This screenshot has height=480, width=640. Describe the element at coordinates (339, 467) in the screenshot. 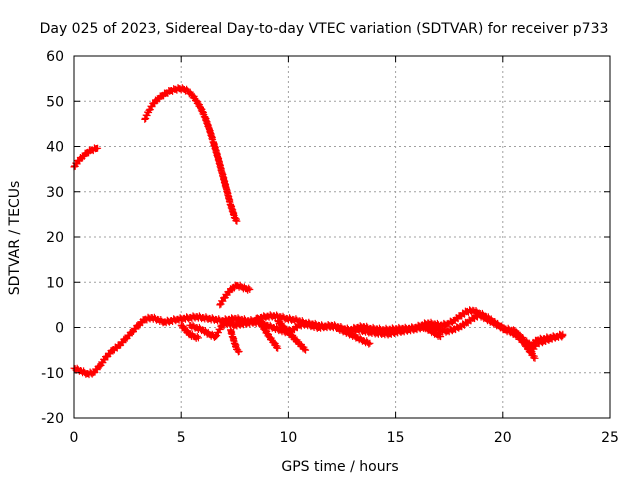

I see `x-axis-label: GPS time / hours` at that location.